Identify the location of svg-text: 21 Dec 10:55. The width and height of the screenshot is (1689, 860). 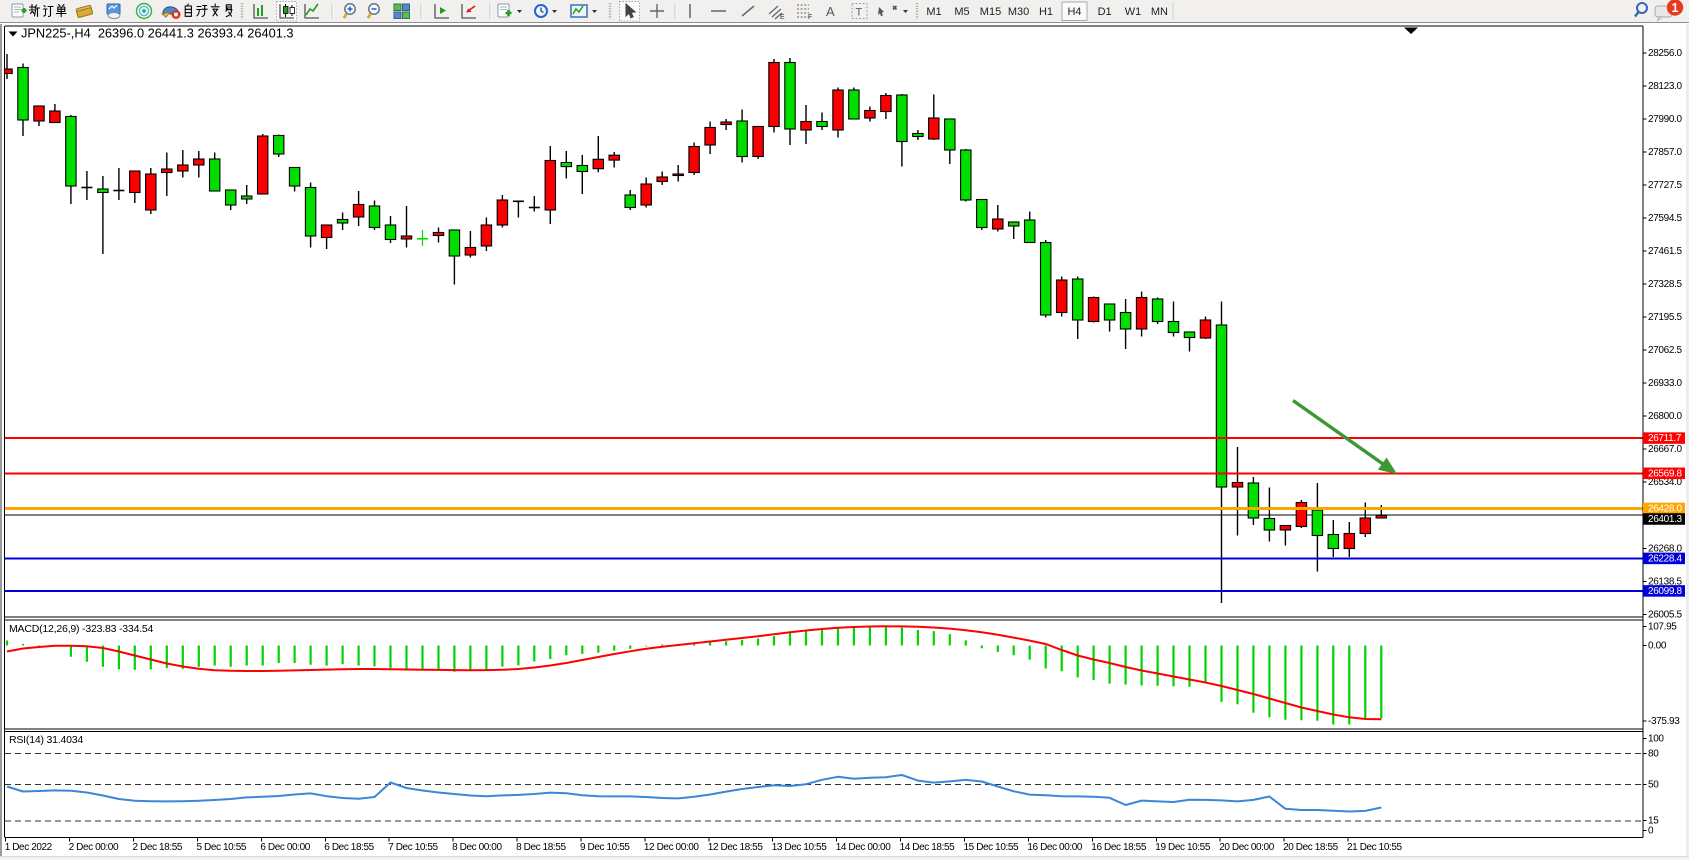
(1375, 847).